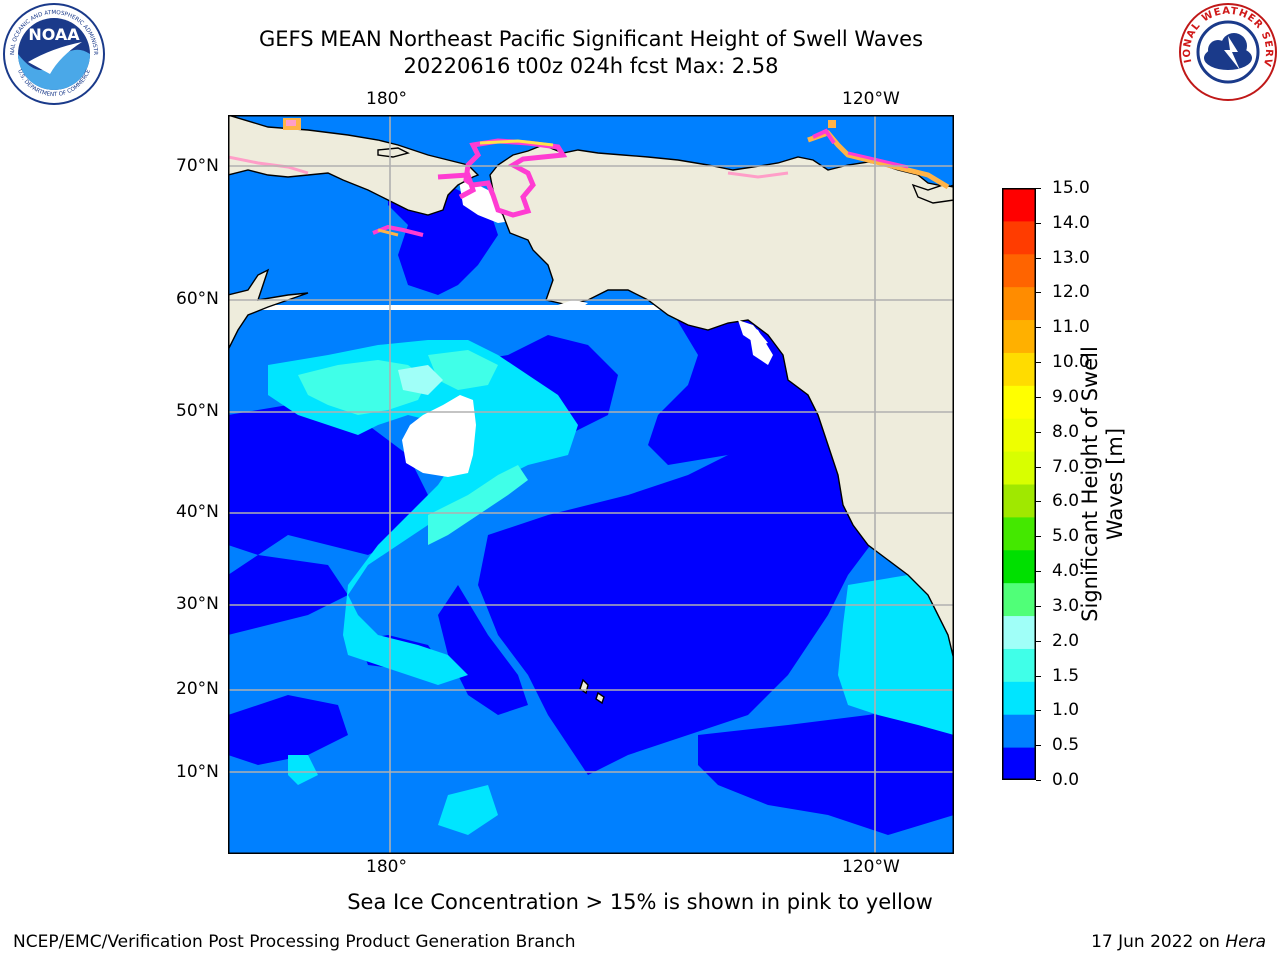 The height and width of the screenshot is (960, 1280). I want to click on lat-label-50n: 50°N, so click(197, 411).